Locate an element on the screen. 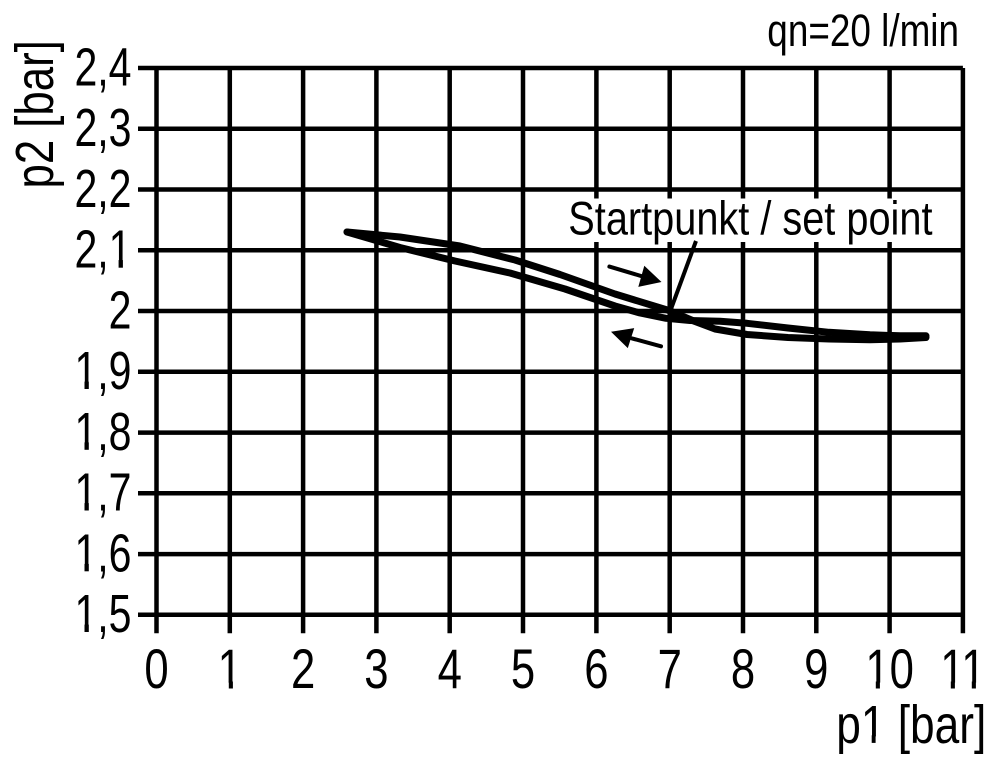 The image size is (1000, 764). svg-text: 1,8 is located at coordinates (102, 433).